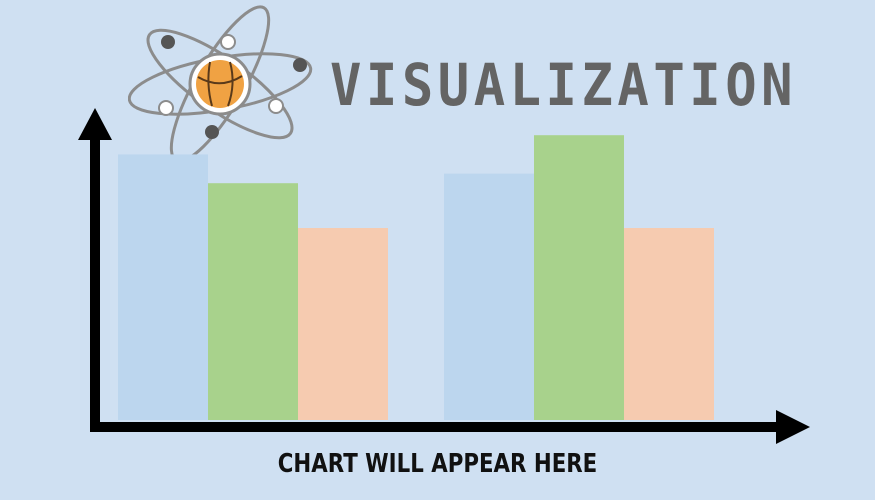  Describe the element at coordinates (793, 427) in the screenshot. I see `x-axis-arrowhead-icon` at that location.